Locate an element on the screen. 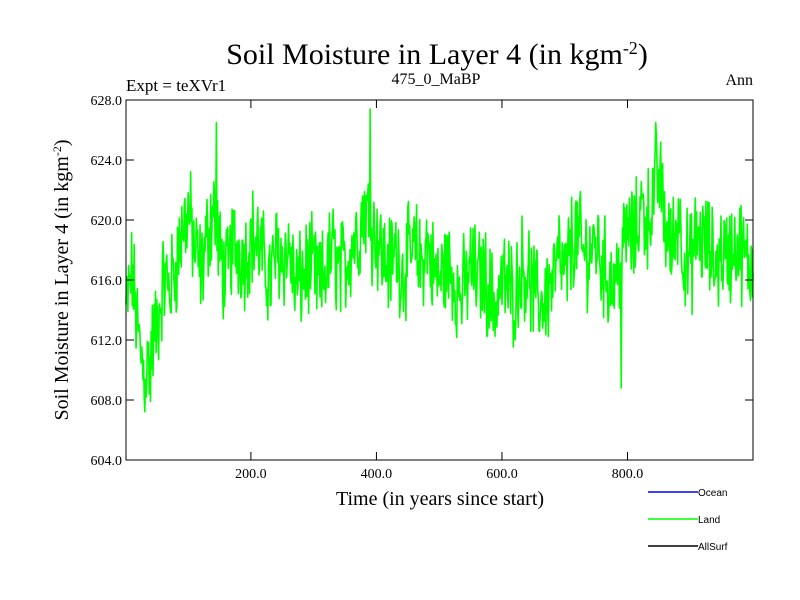 The image size is (800, 600). experiment-label: Expt = teXVr1 is located at coordinates (176, 85).